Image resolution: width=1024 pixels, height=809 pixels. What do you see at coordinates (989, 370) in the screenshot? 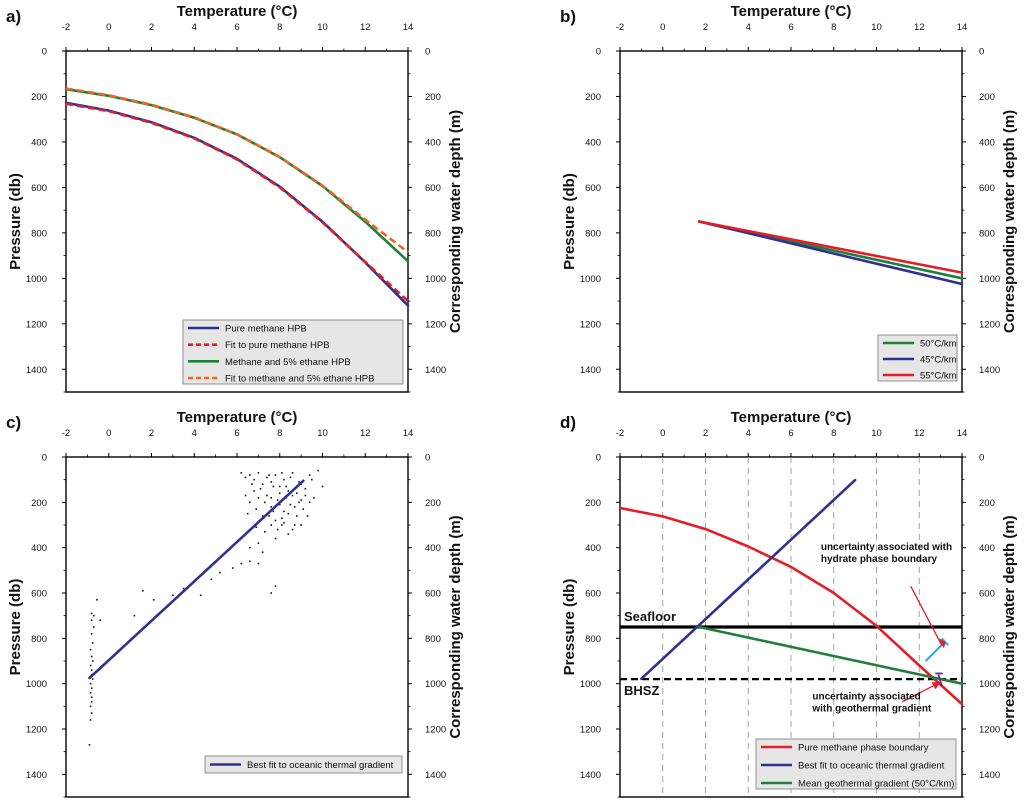
I see `y2-tick-label: 1400` at bounding box center [989, 370].